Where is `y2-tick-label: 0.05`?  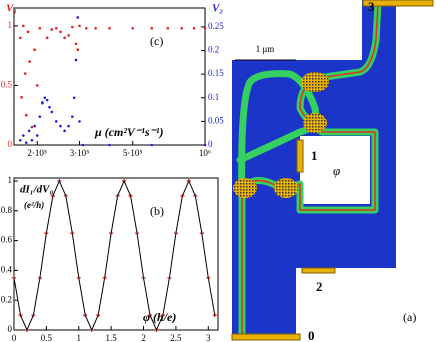
y2-tick-label: 0.05 is located at coordinates (216, 120).